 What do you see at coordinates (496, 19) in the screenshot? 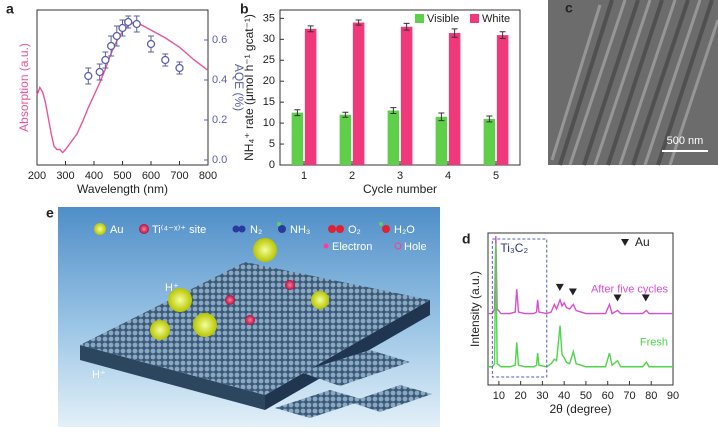
I see `legend-label: White` at bounding box center [496, 19].